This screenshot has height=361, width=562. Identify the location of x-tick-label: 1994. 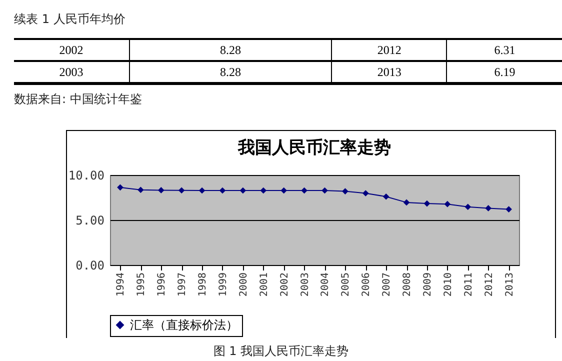
(121, 284).